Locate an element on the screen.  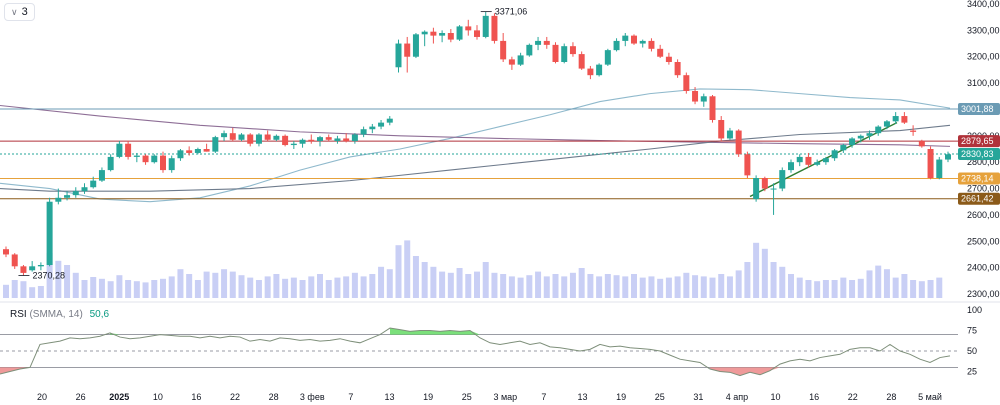
rsi-value: 50,6 is located at coordinates (99, 314).